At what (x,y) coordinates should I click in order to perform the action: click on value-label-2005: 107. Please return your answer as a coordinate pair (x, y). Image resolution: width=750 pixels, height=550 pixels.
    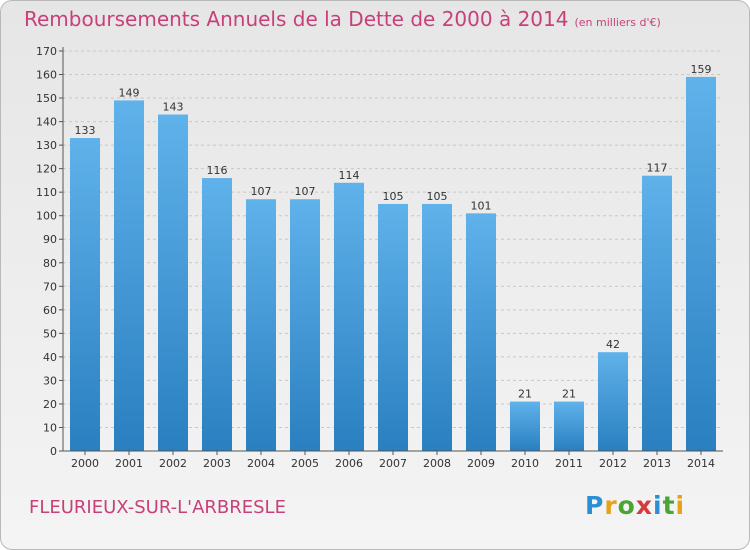
    Looking at the image, I should click on (305, 191).